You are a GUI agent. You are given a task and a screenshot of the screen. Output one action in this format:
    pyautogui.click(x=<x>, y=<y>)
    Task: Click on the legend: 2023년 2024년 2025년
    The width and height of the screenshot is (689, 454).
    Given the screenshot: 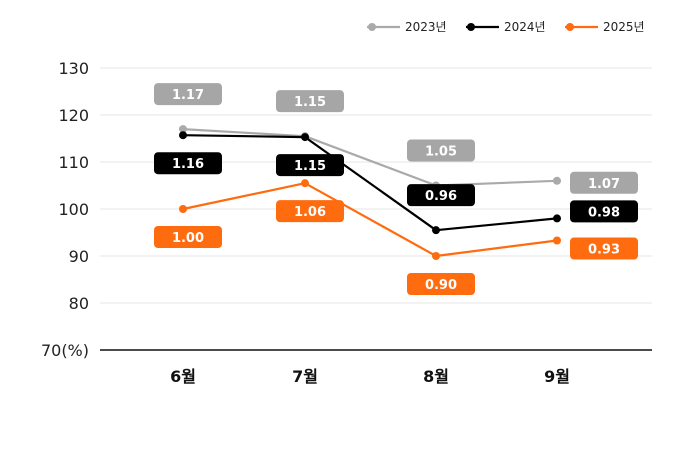 What is the action you would take?
    pyautogui.click(x=506, y=27)
    